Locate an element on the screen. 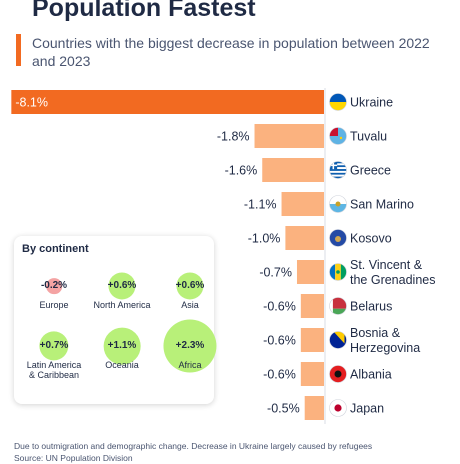 This screenshot has height=464, width=460. category-label-1: Tuvalu is located at coordinates (368, 137).